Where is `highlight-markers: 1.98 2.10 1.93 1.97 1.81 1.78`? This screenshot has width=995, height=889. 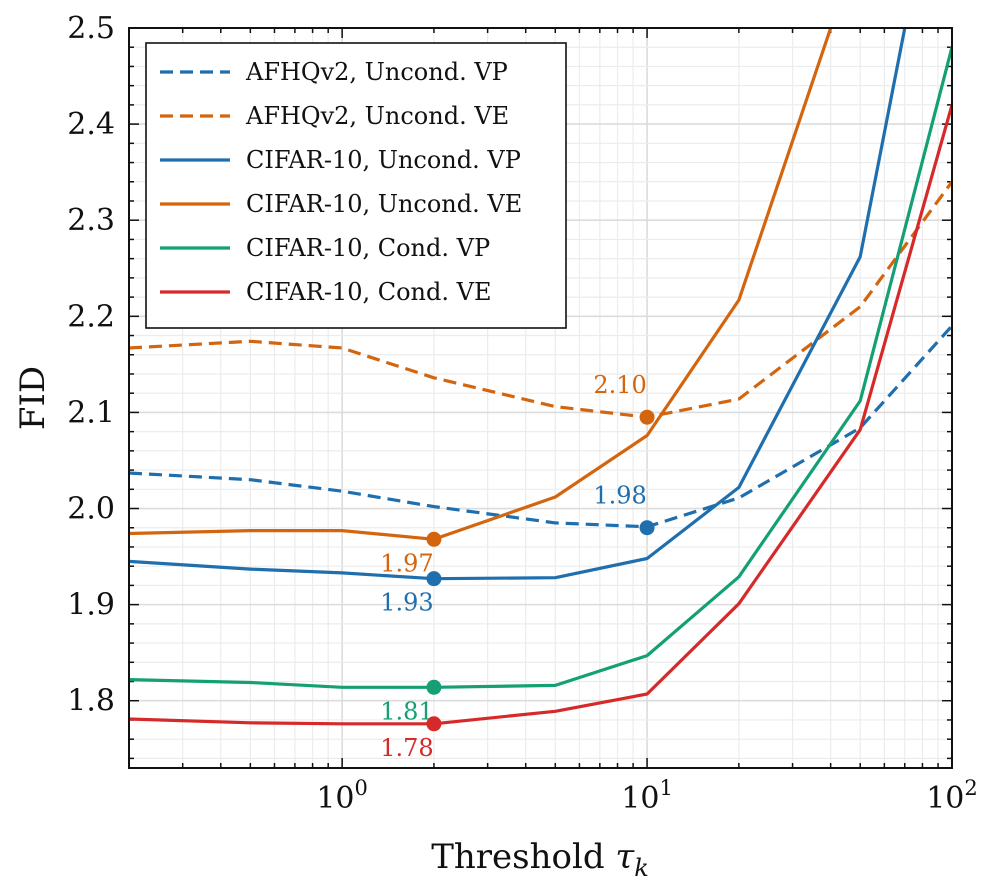
highlight-markers: 1.98 2.10 1.93 1.97 1.81 1.78 is located at coordinates (517, 566).